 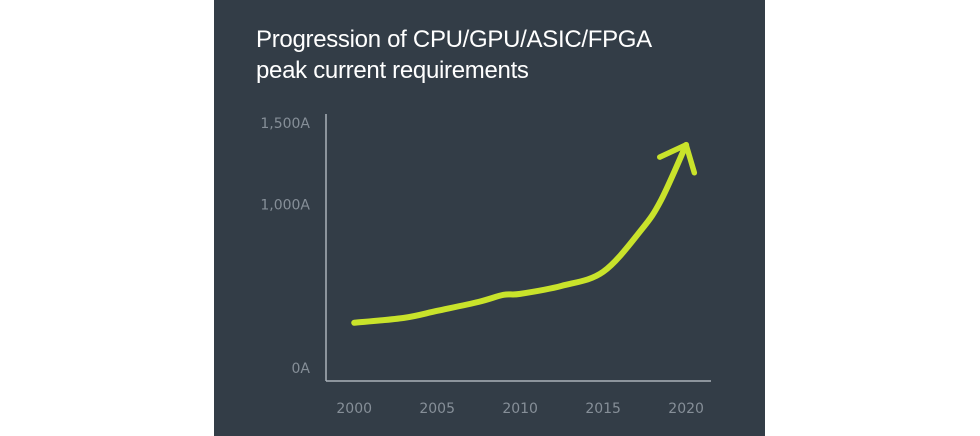 I want to click on x-tick-label: 2005, so click(x=437, y=409).